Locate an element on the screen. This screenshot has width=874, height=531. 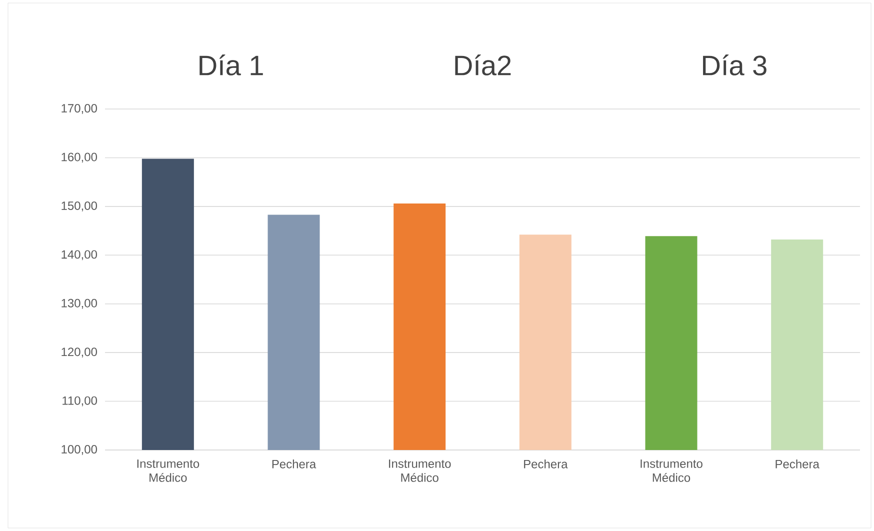
text: Día2 is located at coordinates (483, 65).